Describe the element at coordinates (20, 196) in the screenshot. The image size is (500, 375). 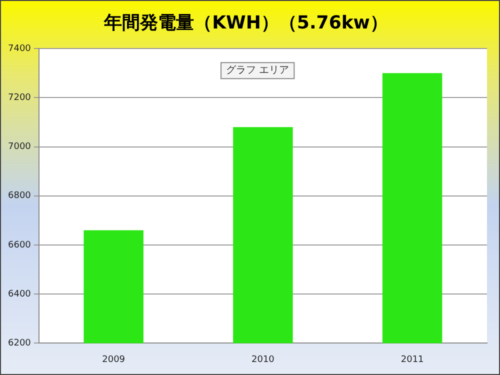
I see `y-tick-label: 6800` at that location.